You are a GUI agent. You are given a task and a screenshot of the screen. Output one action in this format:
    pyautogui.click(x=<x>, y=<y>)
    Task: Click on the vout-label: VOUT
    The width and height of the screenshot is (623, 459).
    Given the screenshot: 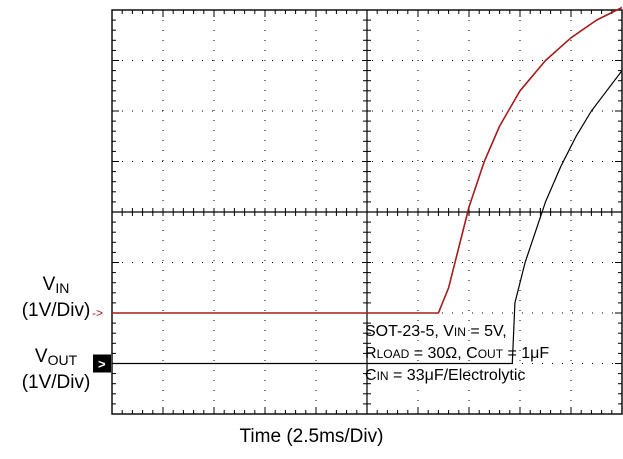 What is the action you would take?
    pyautogui.click(x=56, y=358)
    